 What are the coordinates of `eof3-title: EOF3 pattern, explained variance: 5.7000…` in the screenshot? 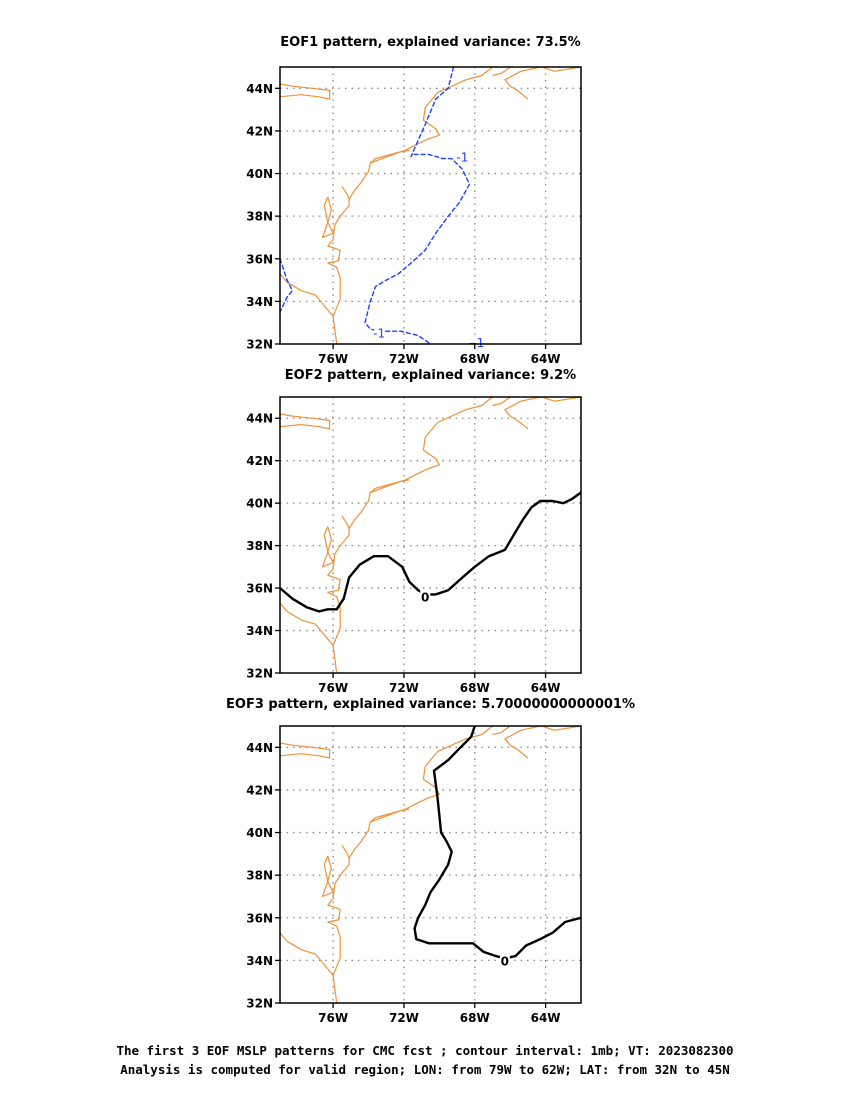 It's located at (430, 704).